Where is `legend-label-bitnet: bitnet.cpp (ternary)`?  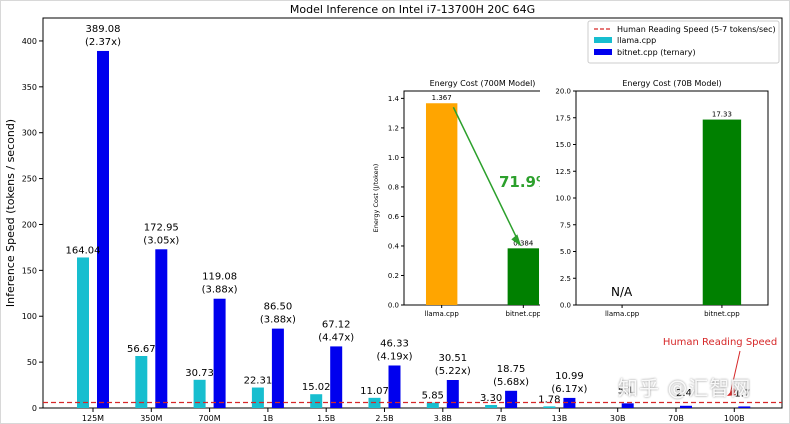 legend-label-bitnet: bitnet.cpp (ternary) is located at coordinates (656, 52).